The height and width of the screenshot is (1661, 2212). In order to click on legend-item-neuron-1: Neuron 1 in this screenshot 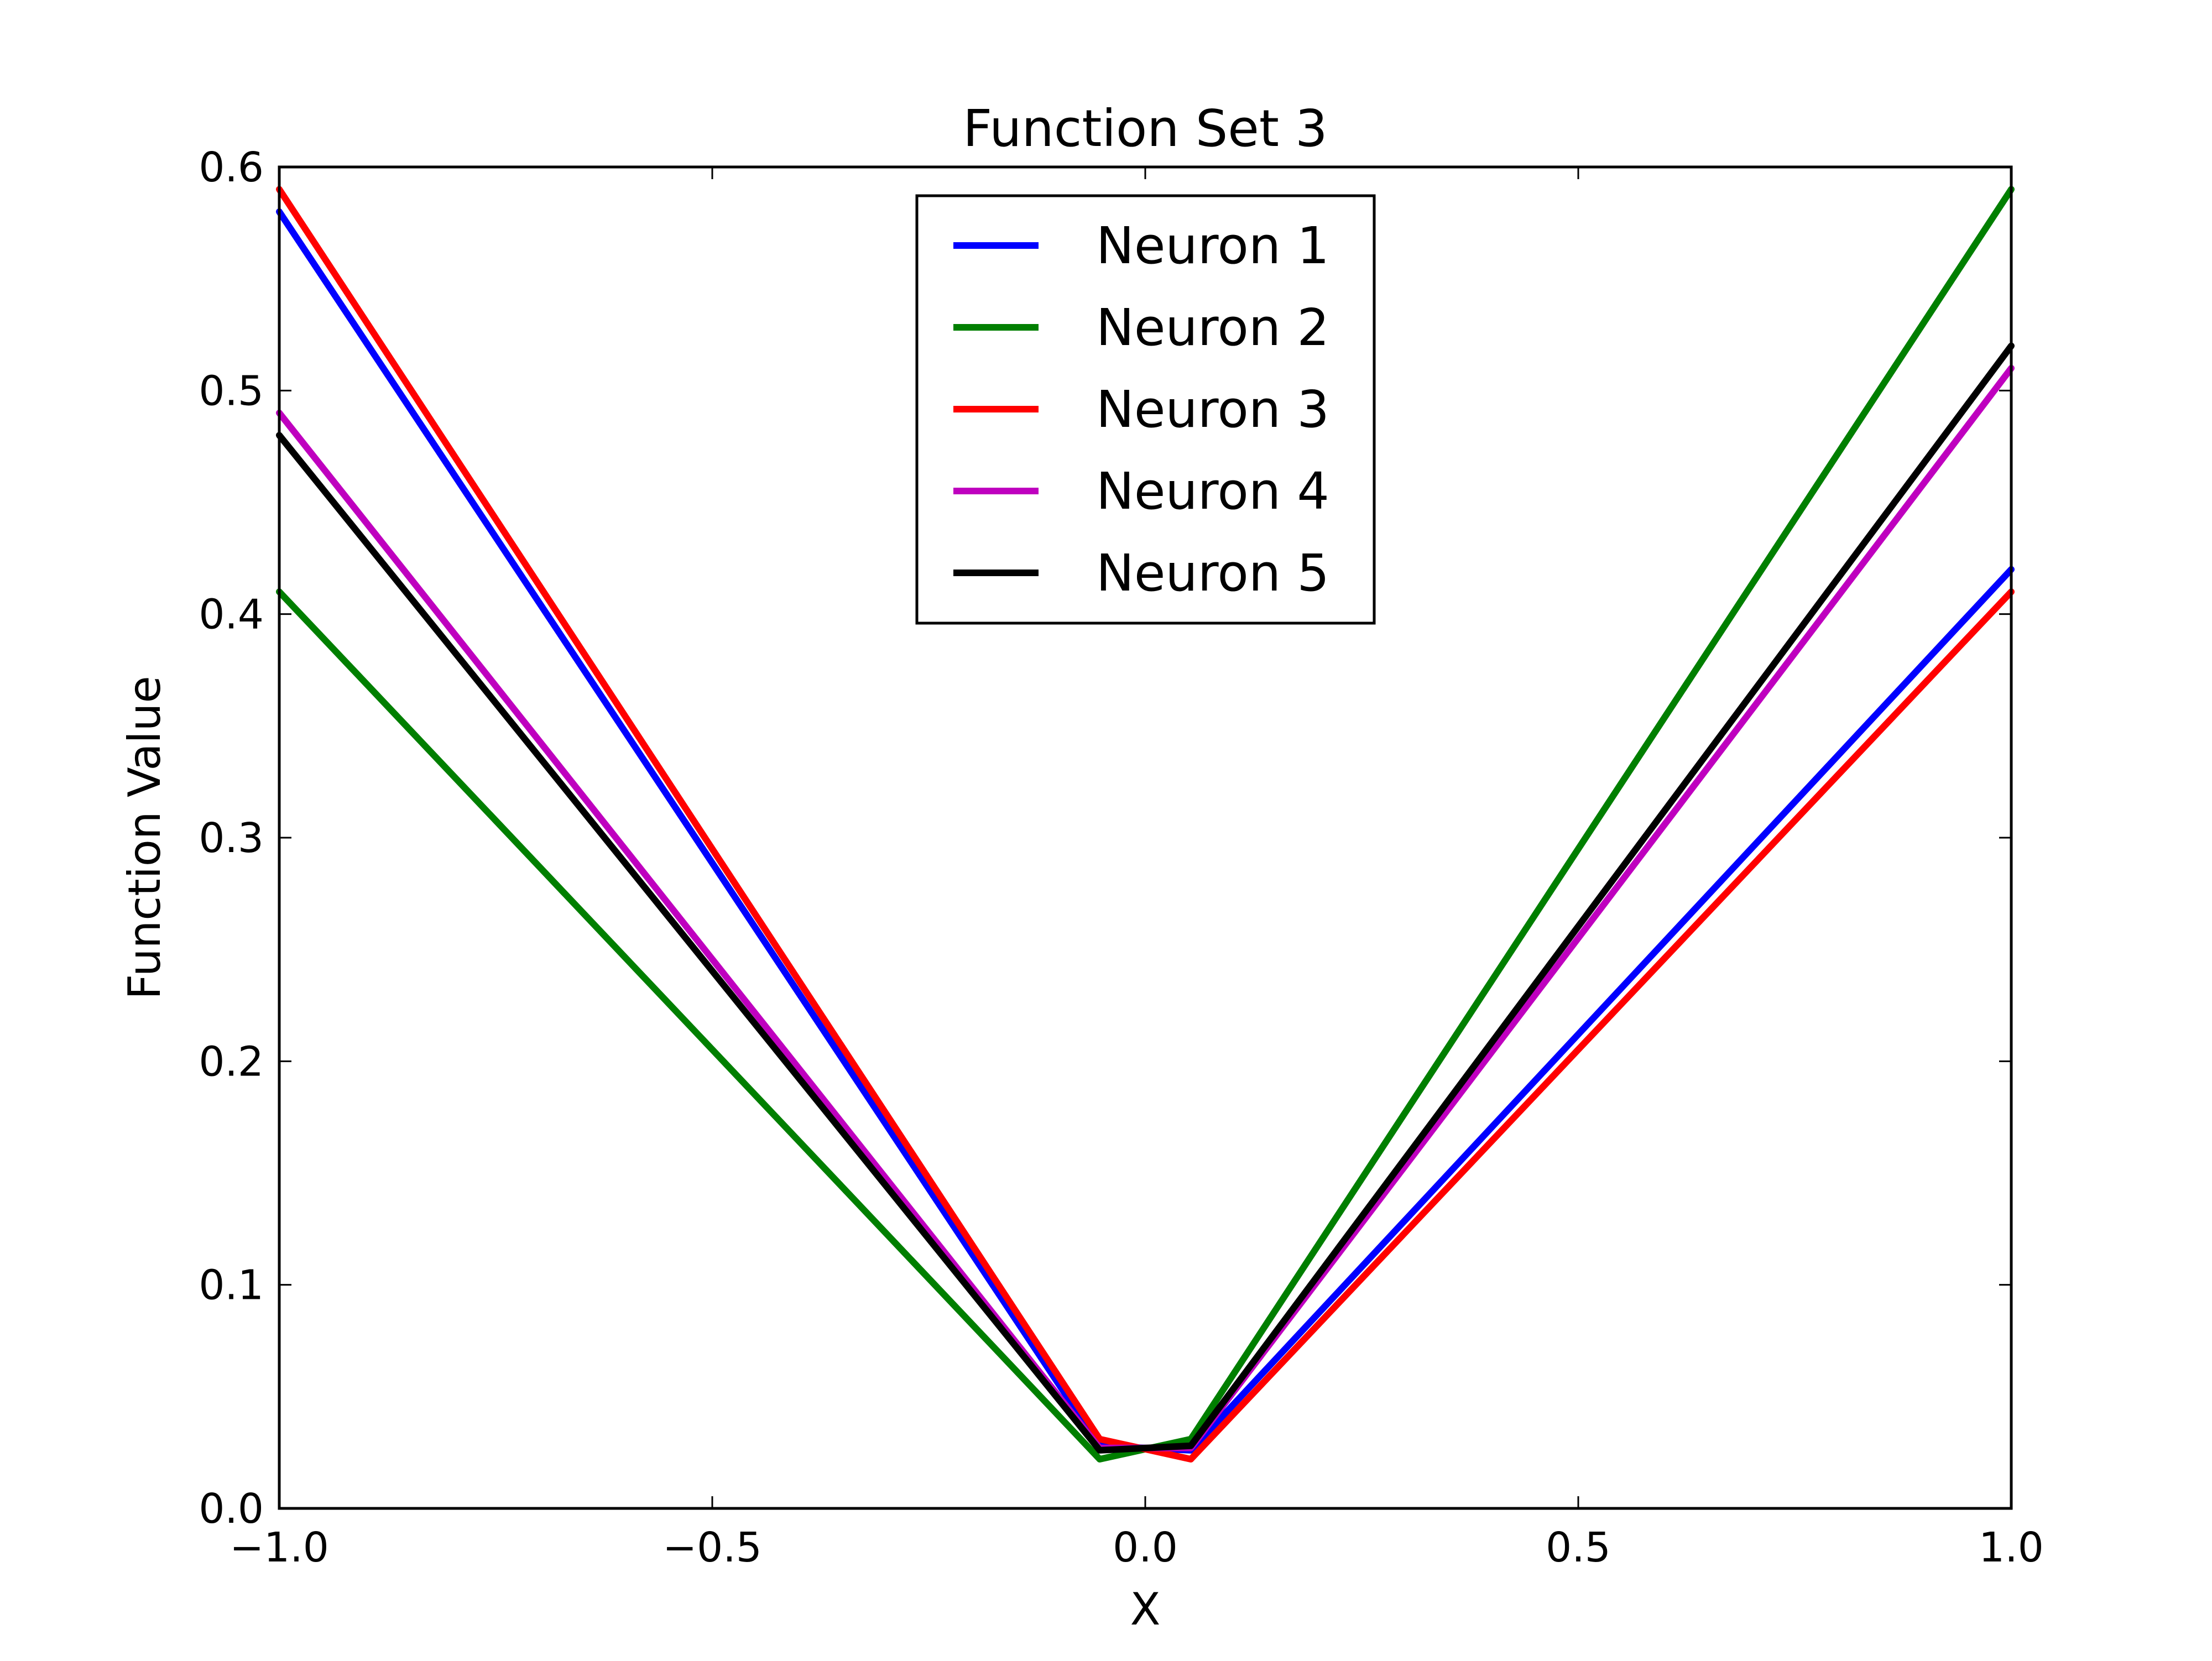, I will do `click(1141, 246)`.